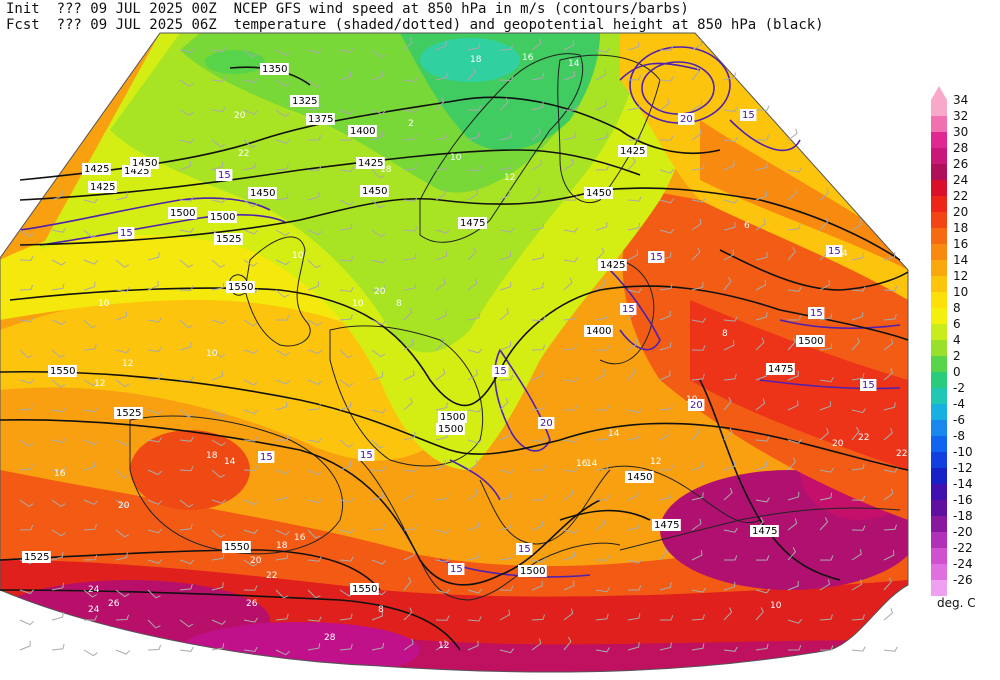  Describe the element at coordinates (696, 405) in the screenshot. I see `wind-label-text: 20` at that location.